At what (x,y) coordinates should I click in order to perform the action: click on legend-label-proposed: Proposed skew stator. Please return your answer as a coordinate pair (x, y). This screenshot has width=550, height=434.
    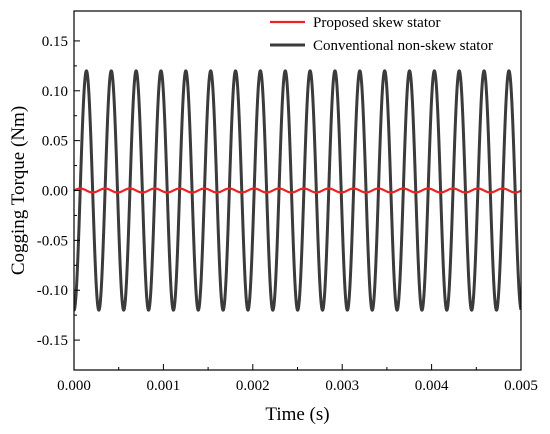
    Looking at the image, I should click on (377, 23).